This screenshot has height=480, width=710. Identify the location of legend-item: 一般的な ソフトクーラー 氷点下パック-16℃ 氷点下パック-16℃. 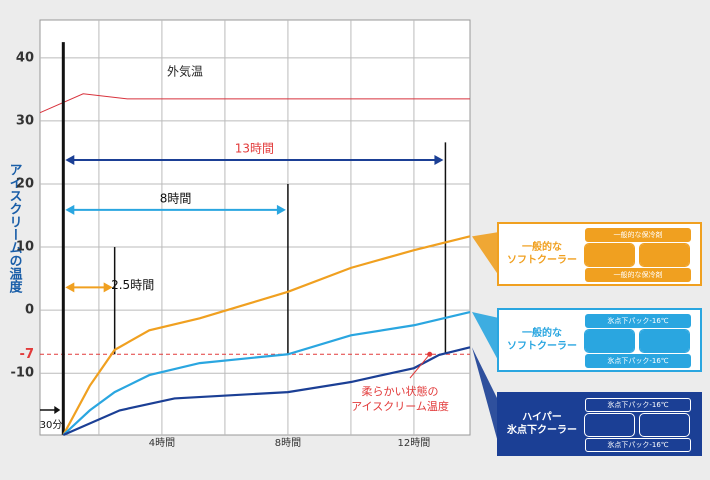
(599, 340).